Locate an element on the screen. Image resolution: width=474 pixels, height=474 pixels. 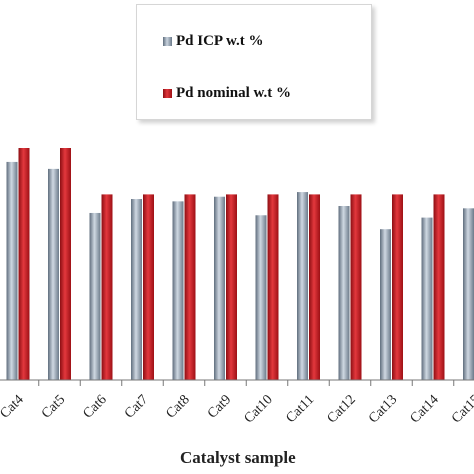
x-tick-marks is located at coordinates (246, 383).